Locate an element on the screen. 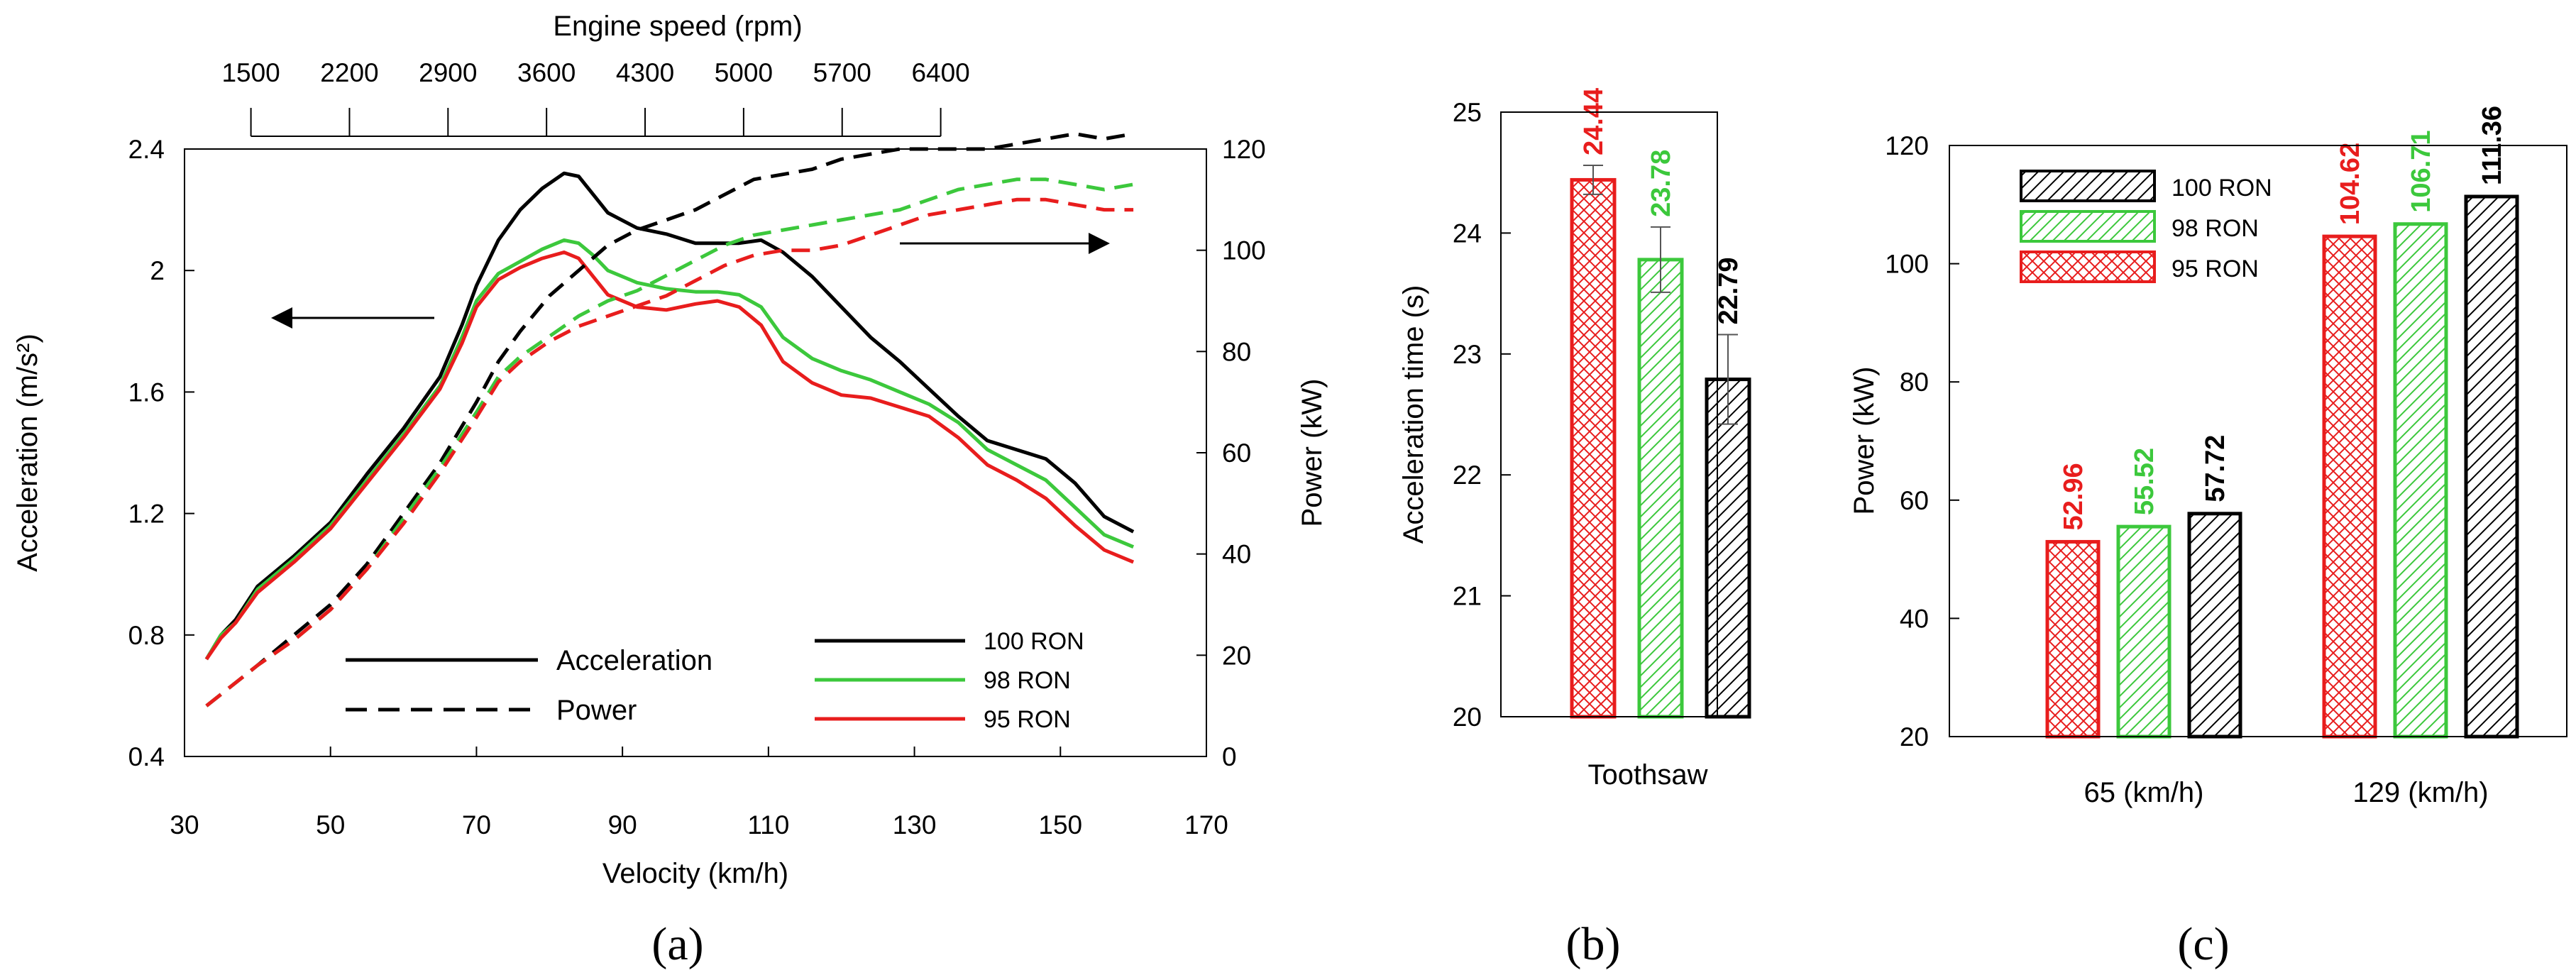 Image resolution: width=2576 pixels, height=980 pixels. y-tick-label: 22 is located at coordinates (1467, 476).